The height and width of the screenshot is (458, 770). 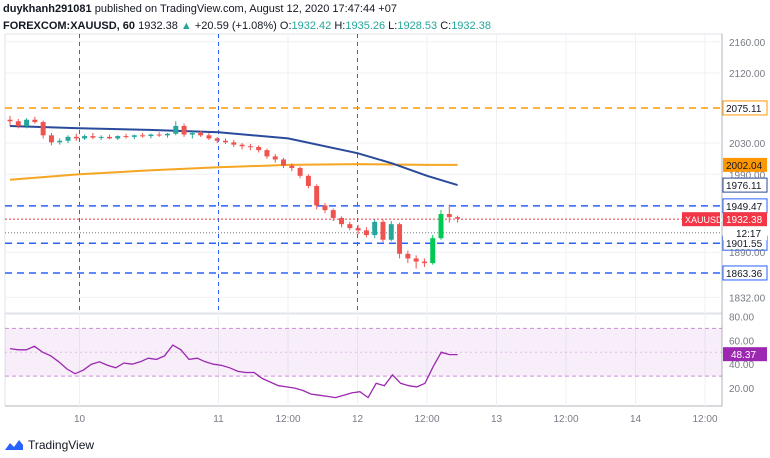 I want to click on tradingview-brand: TradingView, so click(x=61, y=445).